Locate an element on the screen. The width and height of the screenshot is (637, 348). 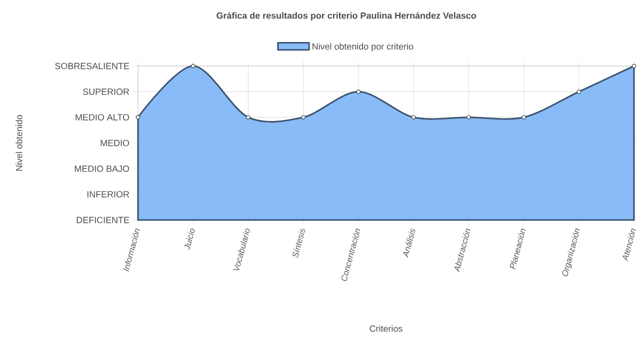
text: Nivel obtenido por criterio is located at coordinates (363, 47).